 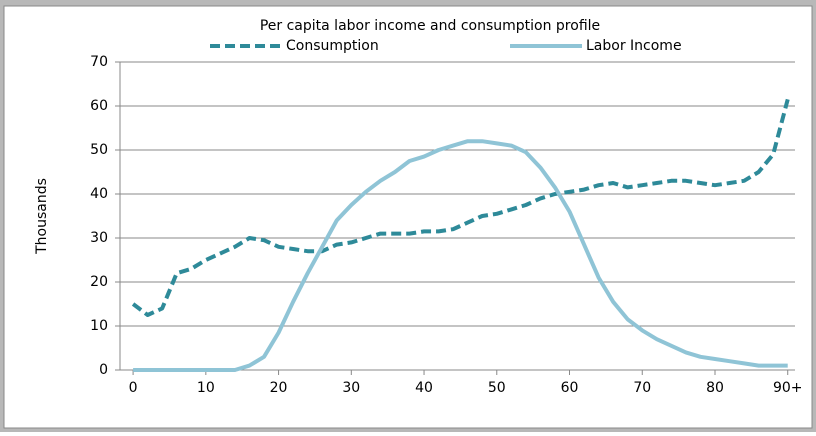 I want to click on y-axis-label: Thousands, so click(x=42, y=216).